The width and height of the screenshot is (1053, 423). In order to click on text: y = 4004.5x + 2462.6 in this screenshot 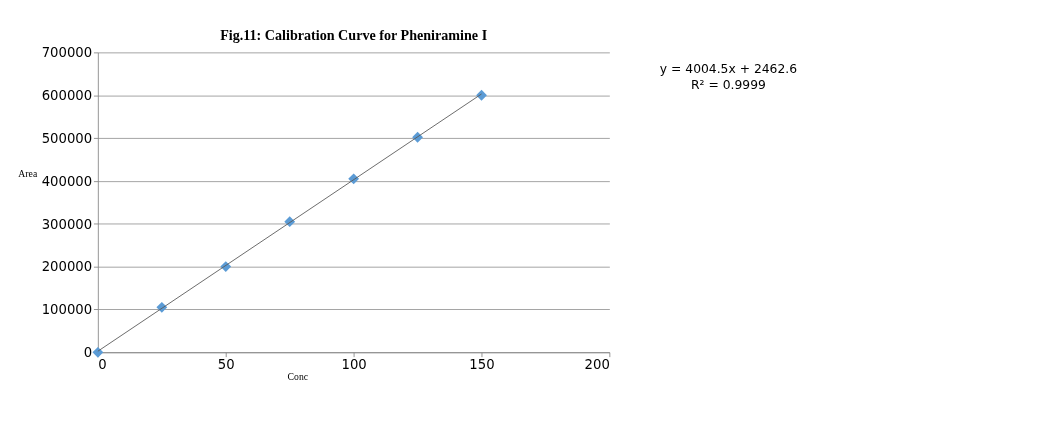, I will do `click(728, 68)`.